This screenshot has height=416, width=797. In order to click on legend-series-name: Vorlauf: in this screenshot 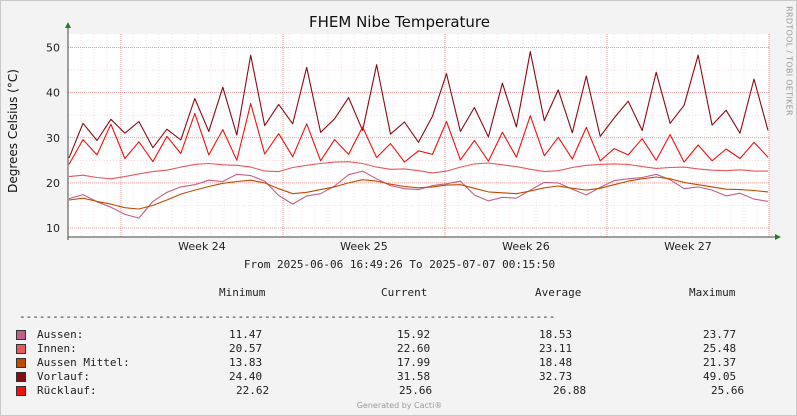, I will do `click(63, 376)`.